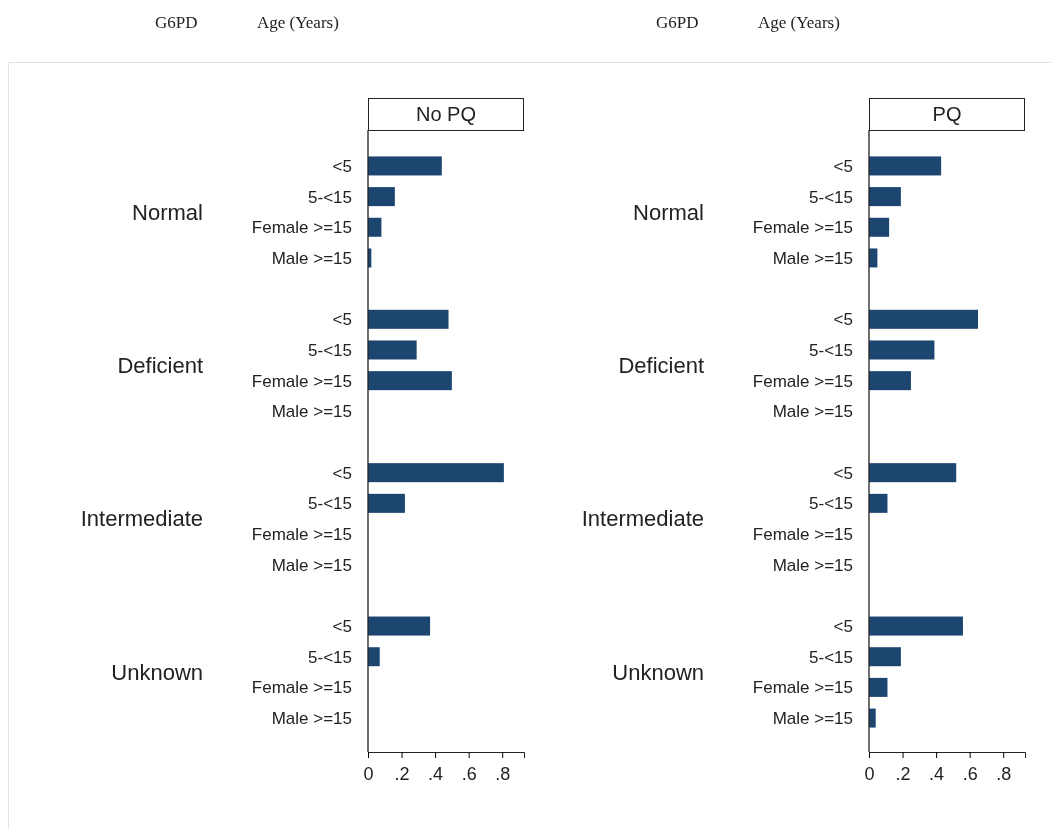 This screenshot has height=828, width=1051. Describe the element at coordinates (446, 114) in the screenshot. I see `chart-title: No PQ` at that location.